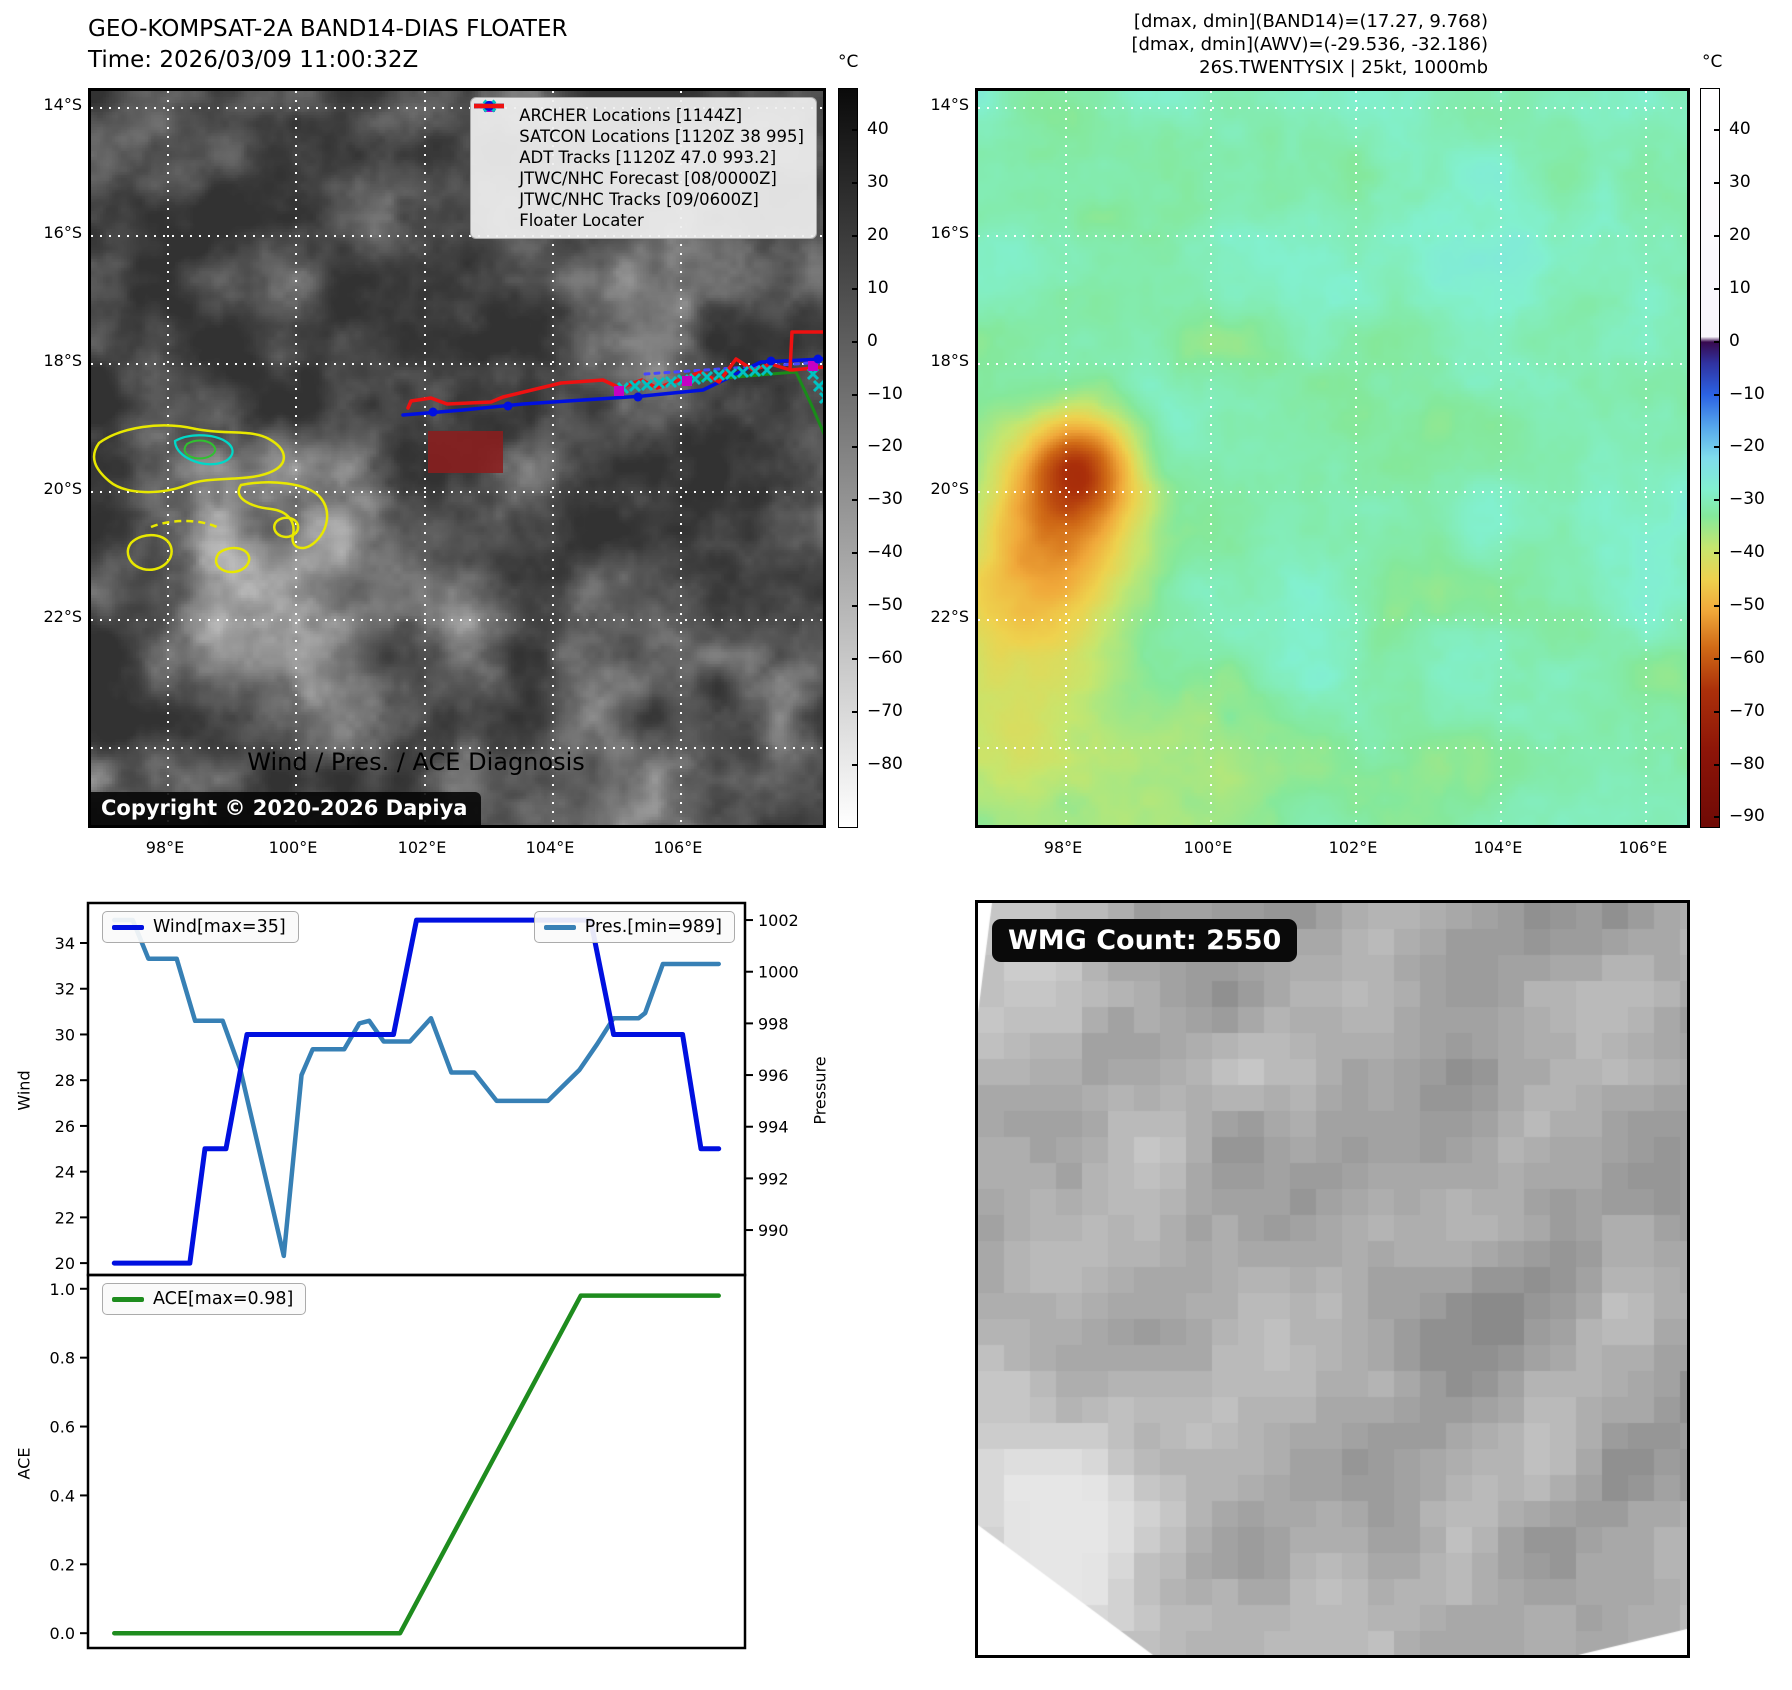 The image size is (1792, 1690). I want to click on svg-text: 24, so click(65, 1172).